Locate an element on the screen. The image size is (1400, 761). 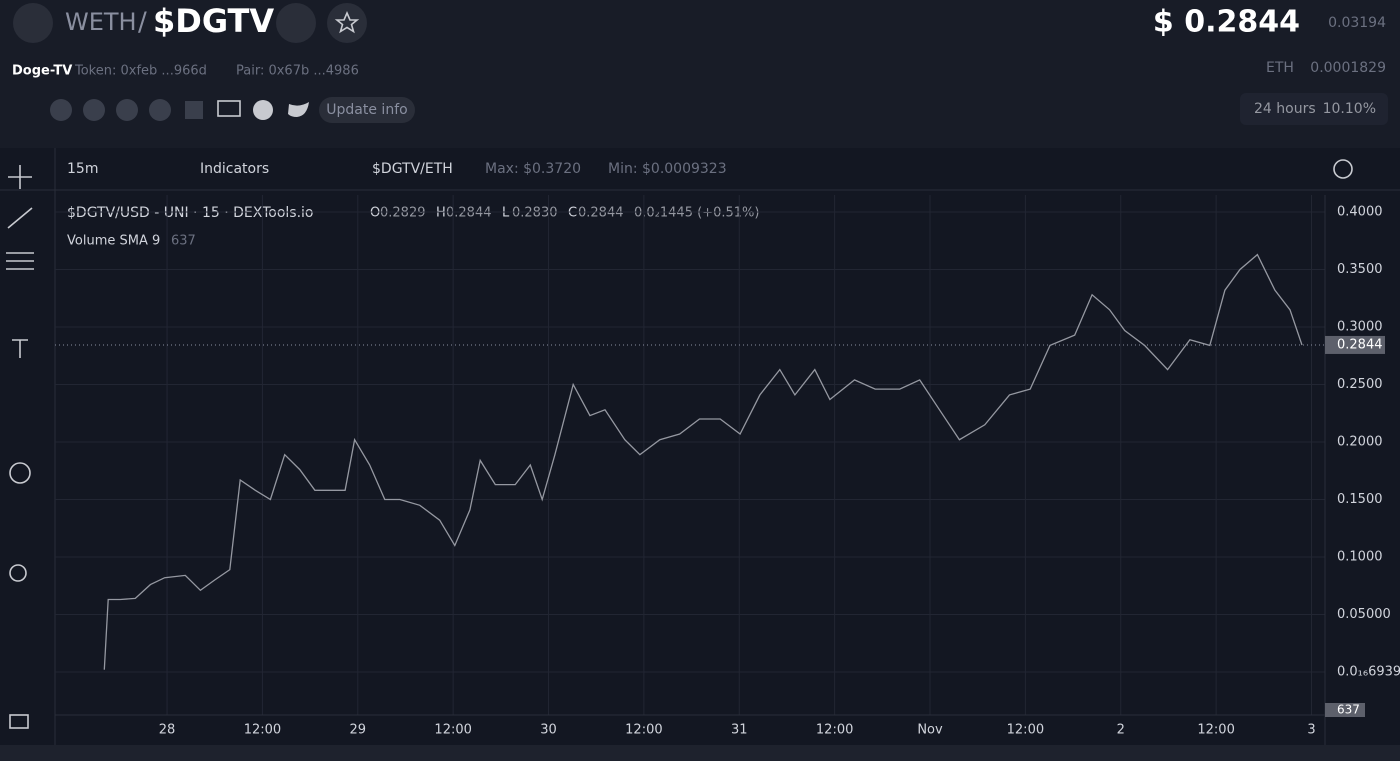
base-token: WETH is located at coordinates (101, 22).